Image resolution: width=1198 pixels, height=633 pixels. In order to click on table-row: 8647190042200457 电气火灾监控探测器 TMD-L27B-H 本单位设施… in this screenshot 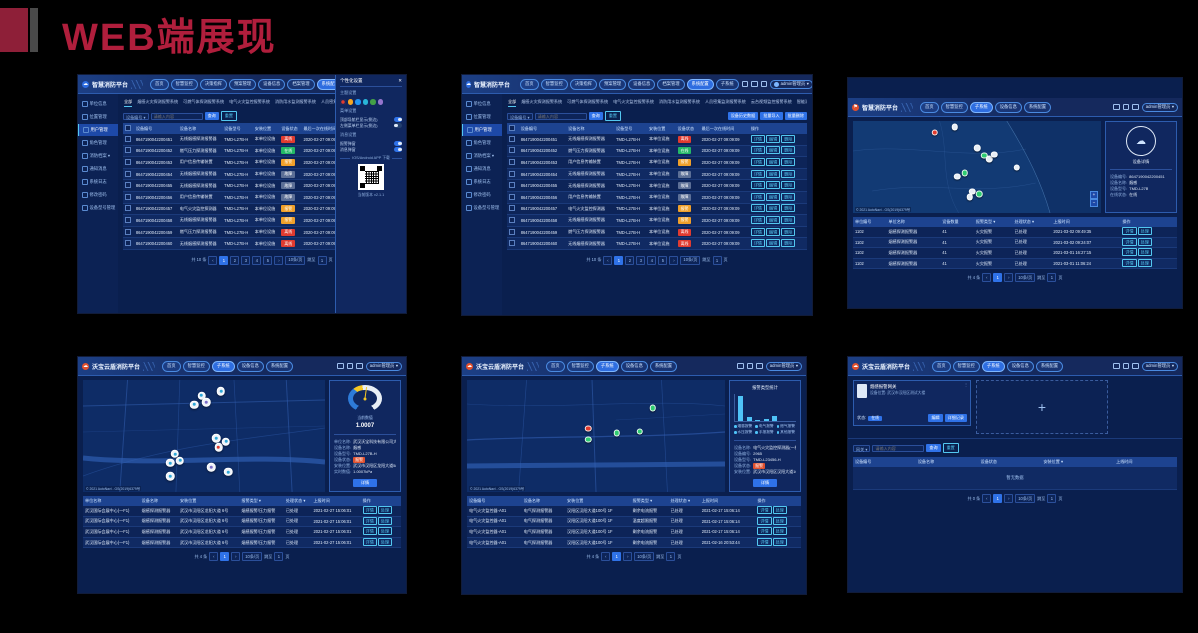, I will do `click(657, 209)`.